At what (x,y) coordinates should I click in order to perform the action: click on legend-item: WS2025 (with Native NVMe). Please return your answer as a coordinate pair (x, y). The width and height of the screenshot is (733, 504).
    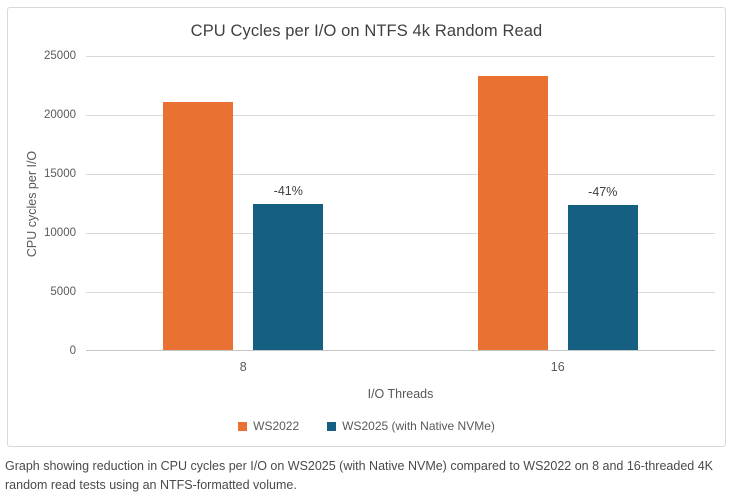
    Looking at the image, I should click on (411, 426).